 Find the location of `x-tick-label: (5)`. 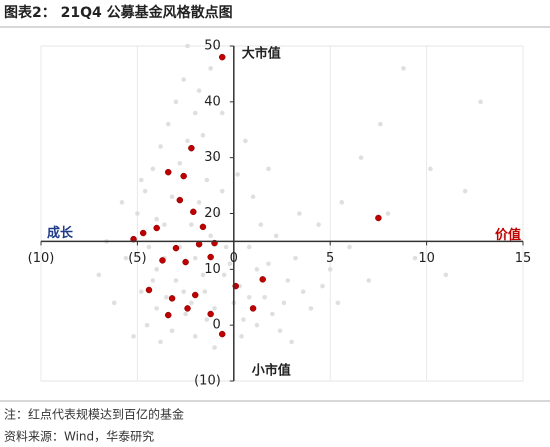

x-tick-label: (5) is located at coordinates (137, 258).